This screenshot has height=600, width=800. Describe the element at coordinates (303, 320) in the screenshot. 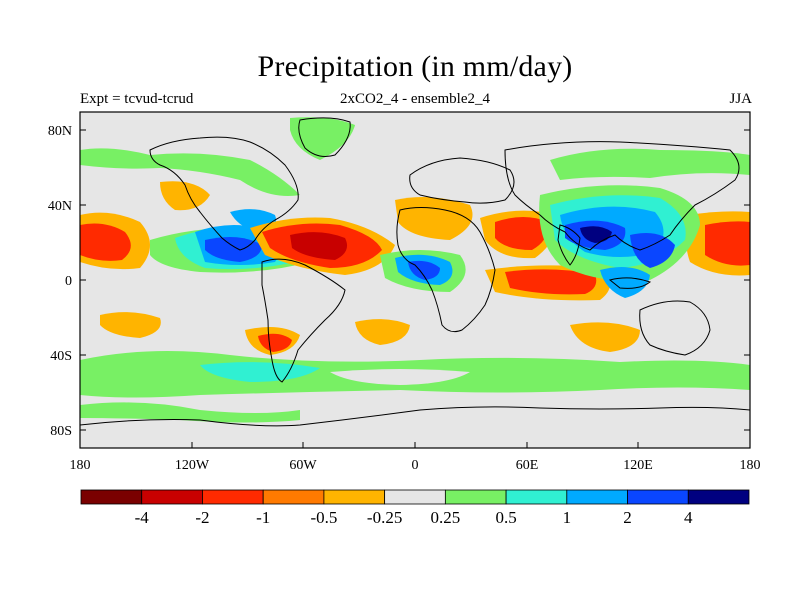

I see `coast-south-america` at that location.